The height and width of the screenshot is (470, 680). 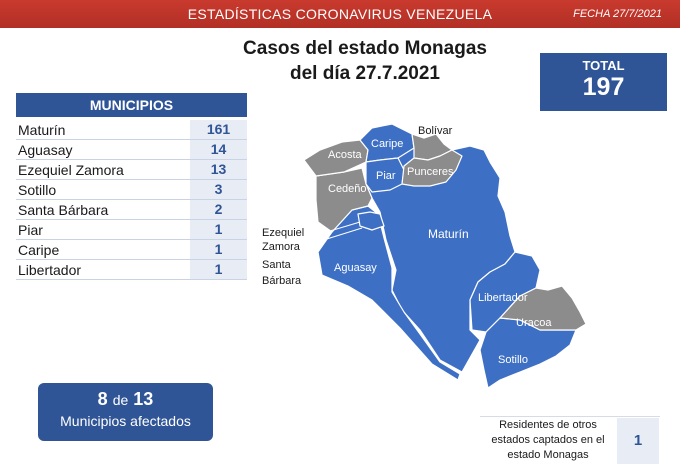 What do you see at coordinates (534, 323) in the screenshot?
I see `label-uracoa: Uracoa` at bounding box center [534, 323].